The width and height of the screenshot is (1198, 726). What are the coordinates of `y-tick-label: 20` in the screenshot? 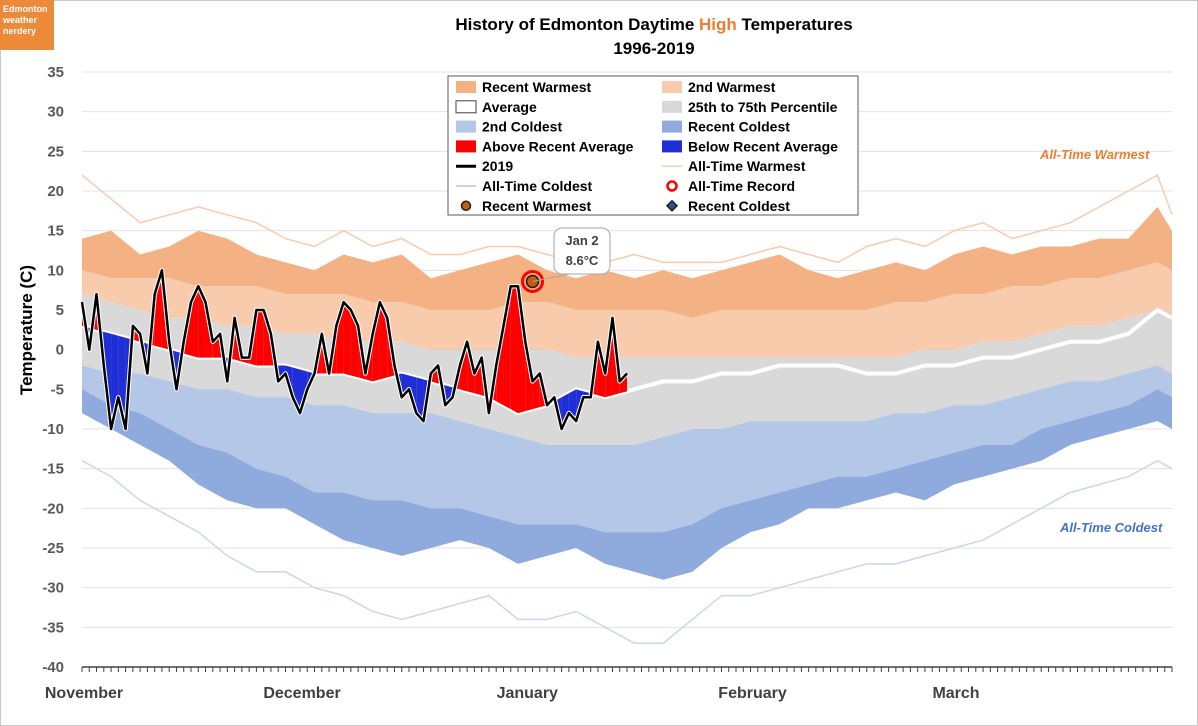 It's located at (55, 191).